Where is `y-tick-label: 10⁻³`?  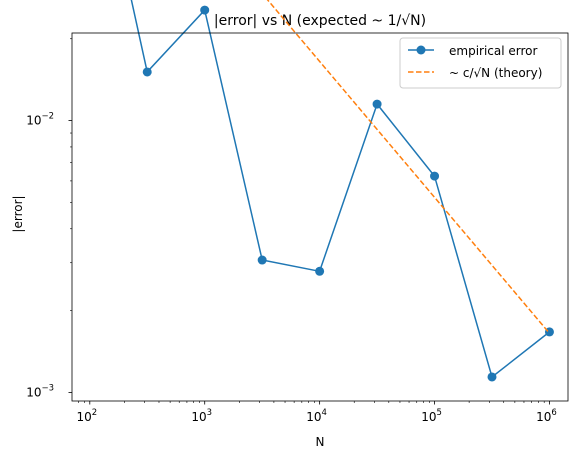 y-tick-label: 10⁻³ is located at coordinates (40, 391).